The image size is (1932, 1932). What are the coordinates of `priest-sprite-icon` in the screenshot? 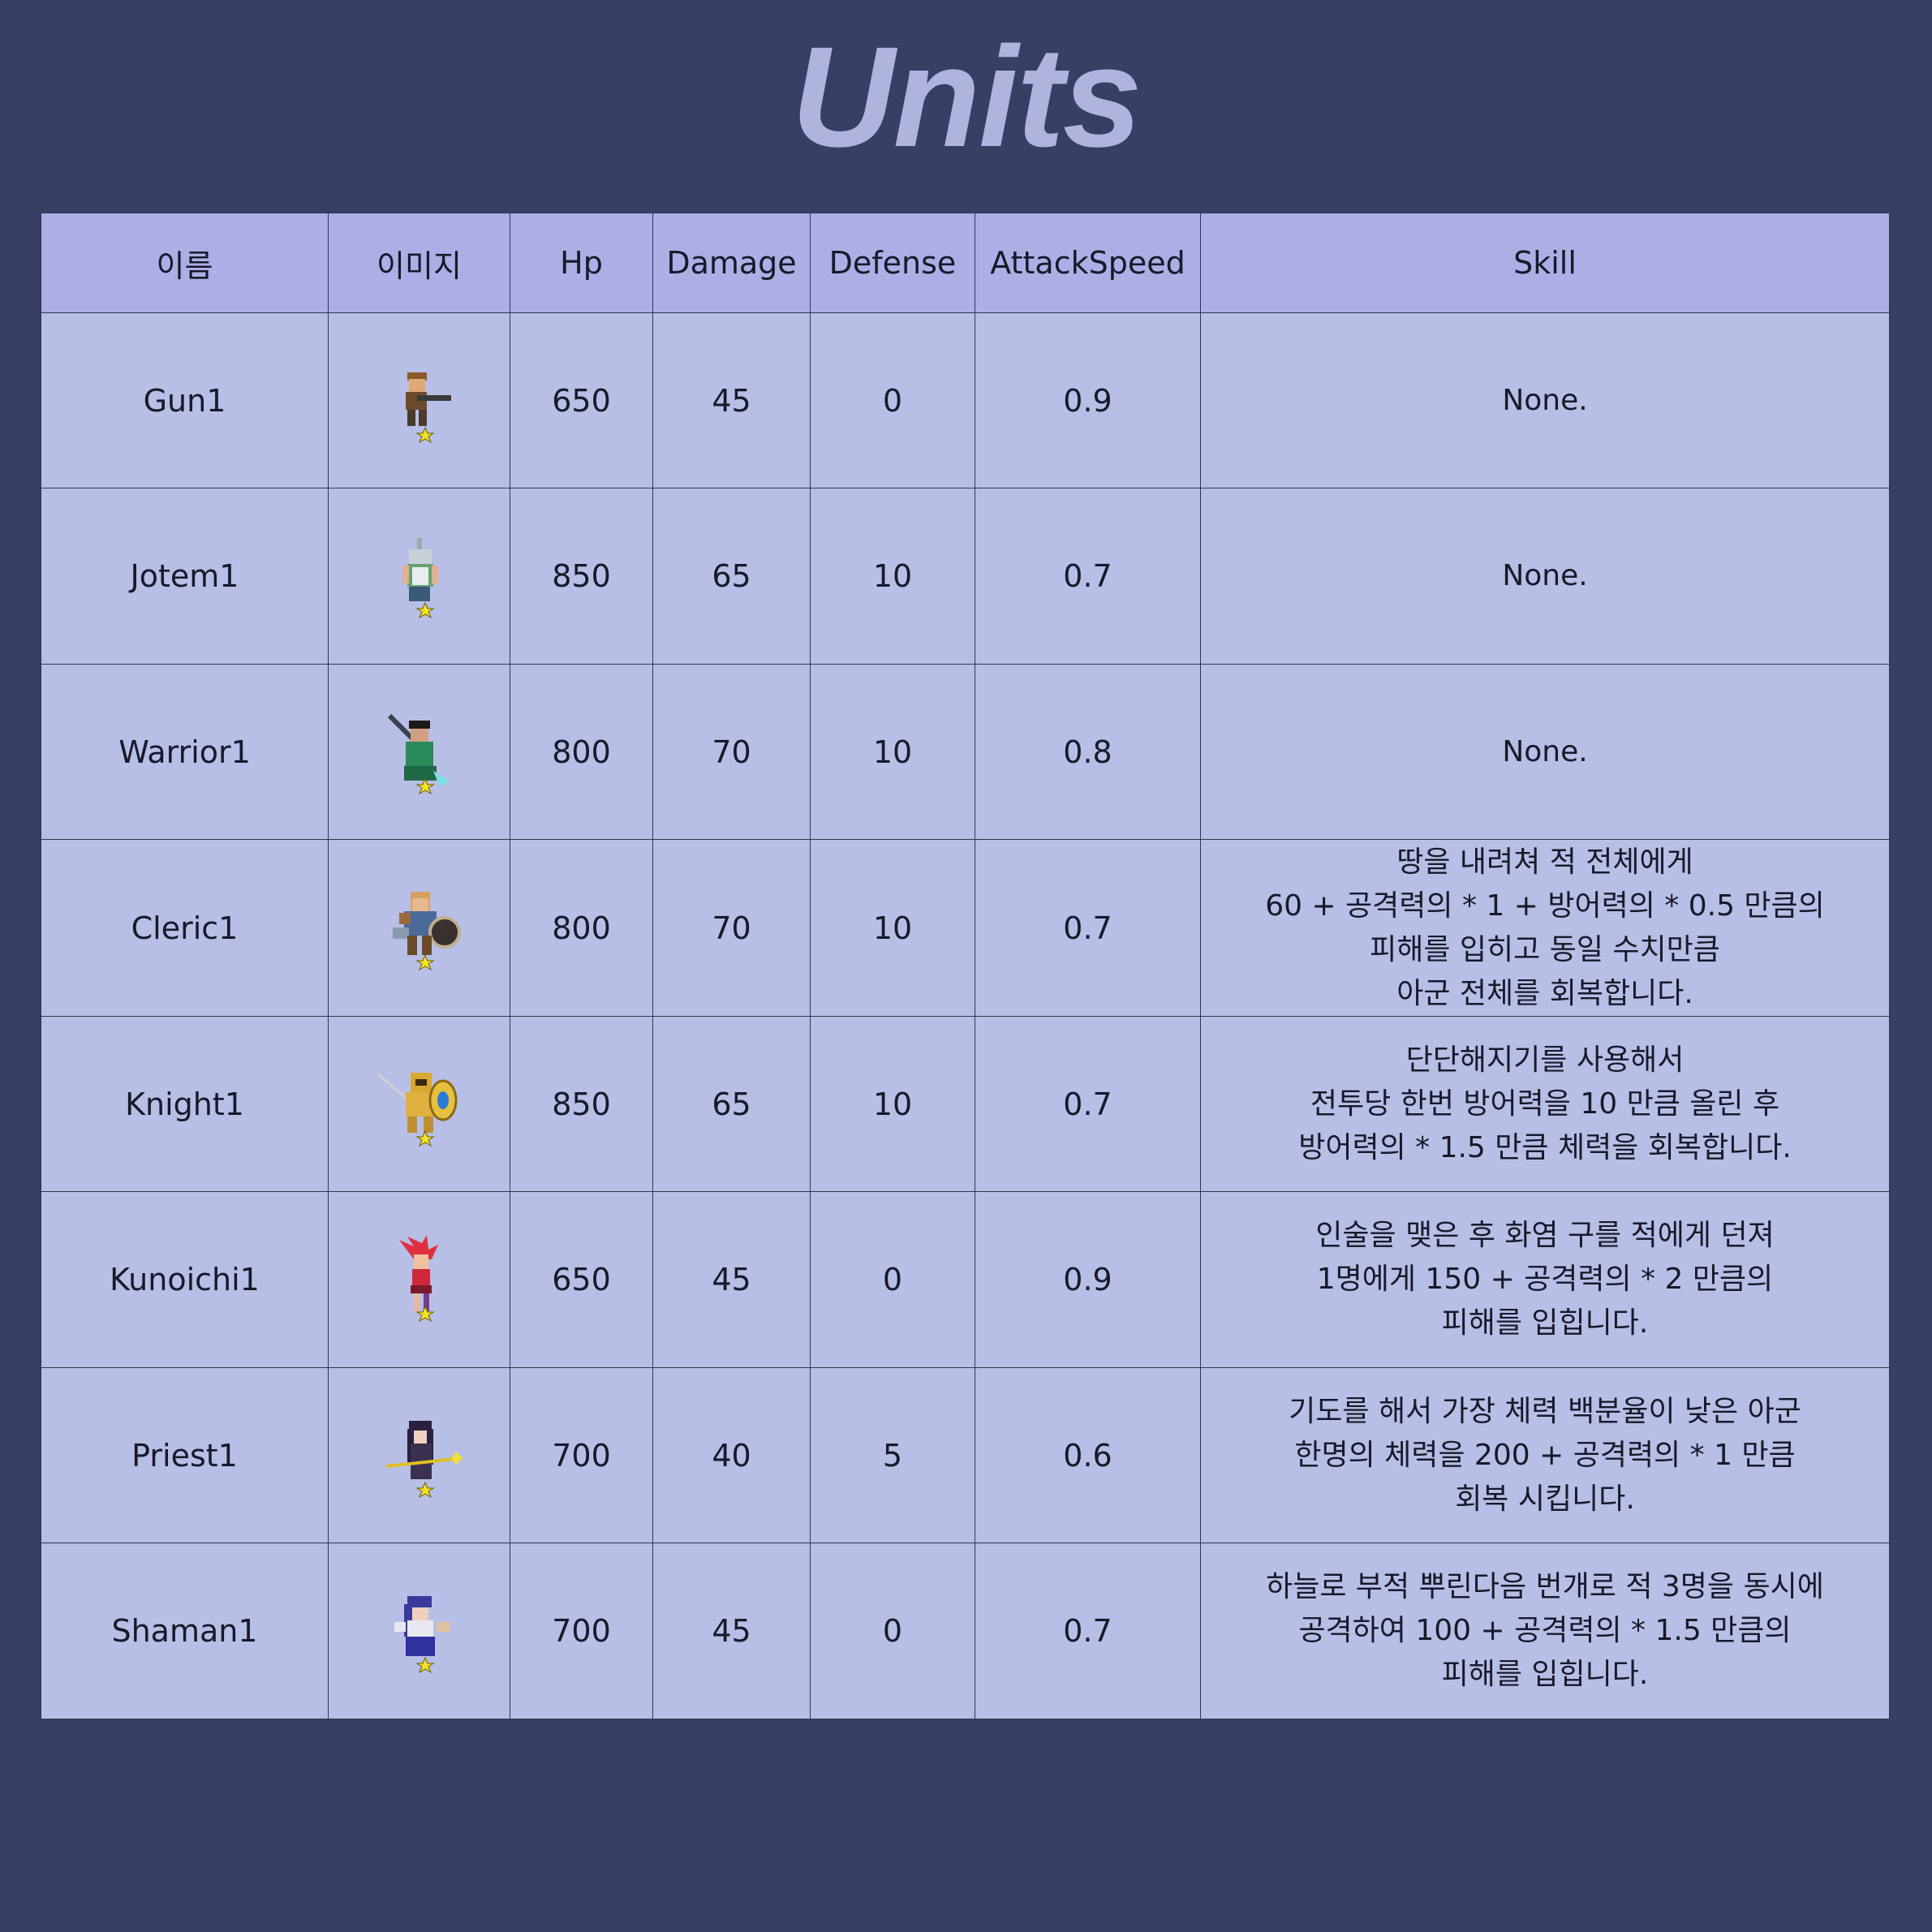 It's located at (424, 1459).